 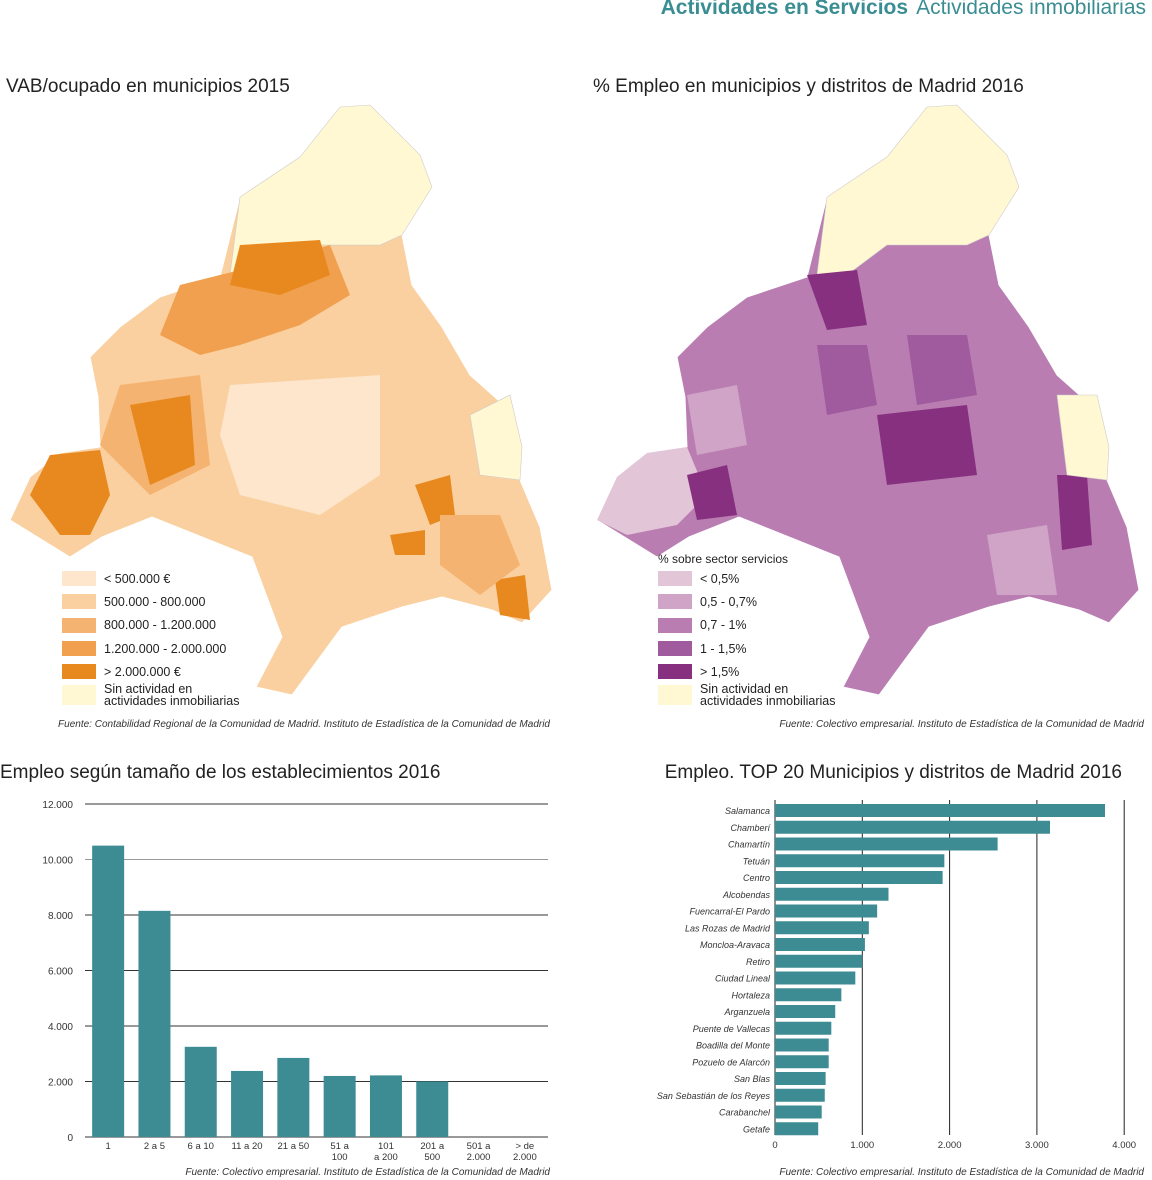 I want to click on subsection-title: Actividades inmobiliarias, so click(x=1031, y=9).